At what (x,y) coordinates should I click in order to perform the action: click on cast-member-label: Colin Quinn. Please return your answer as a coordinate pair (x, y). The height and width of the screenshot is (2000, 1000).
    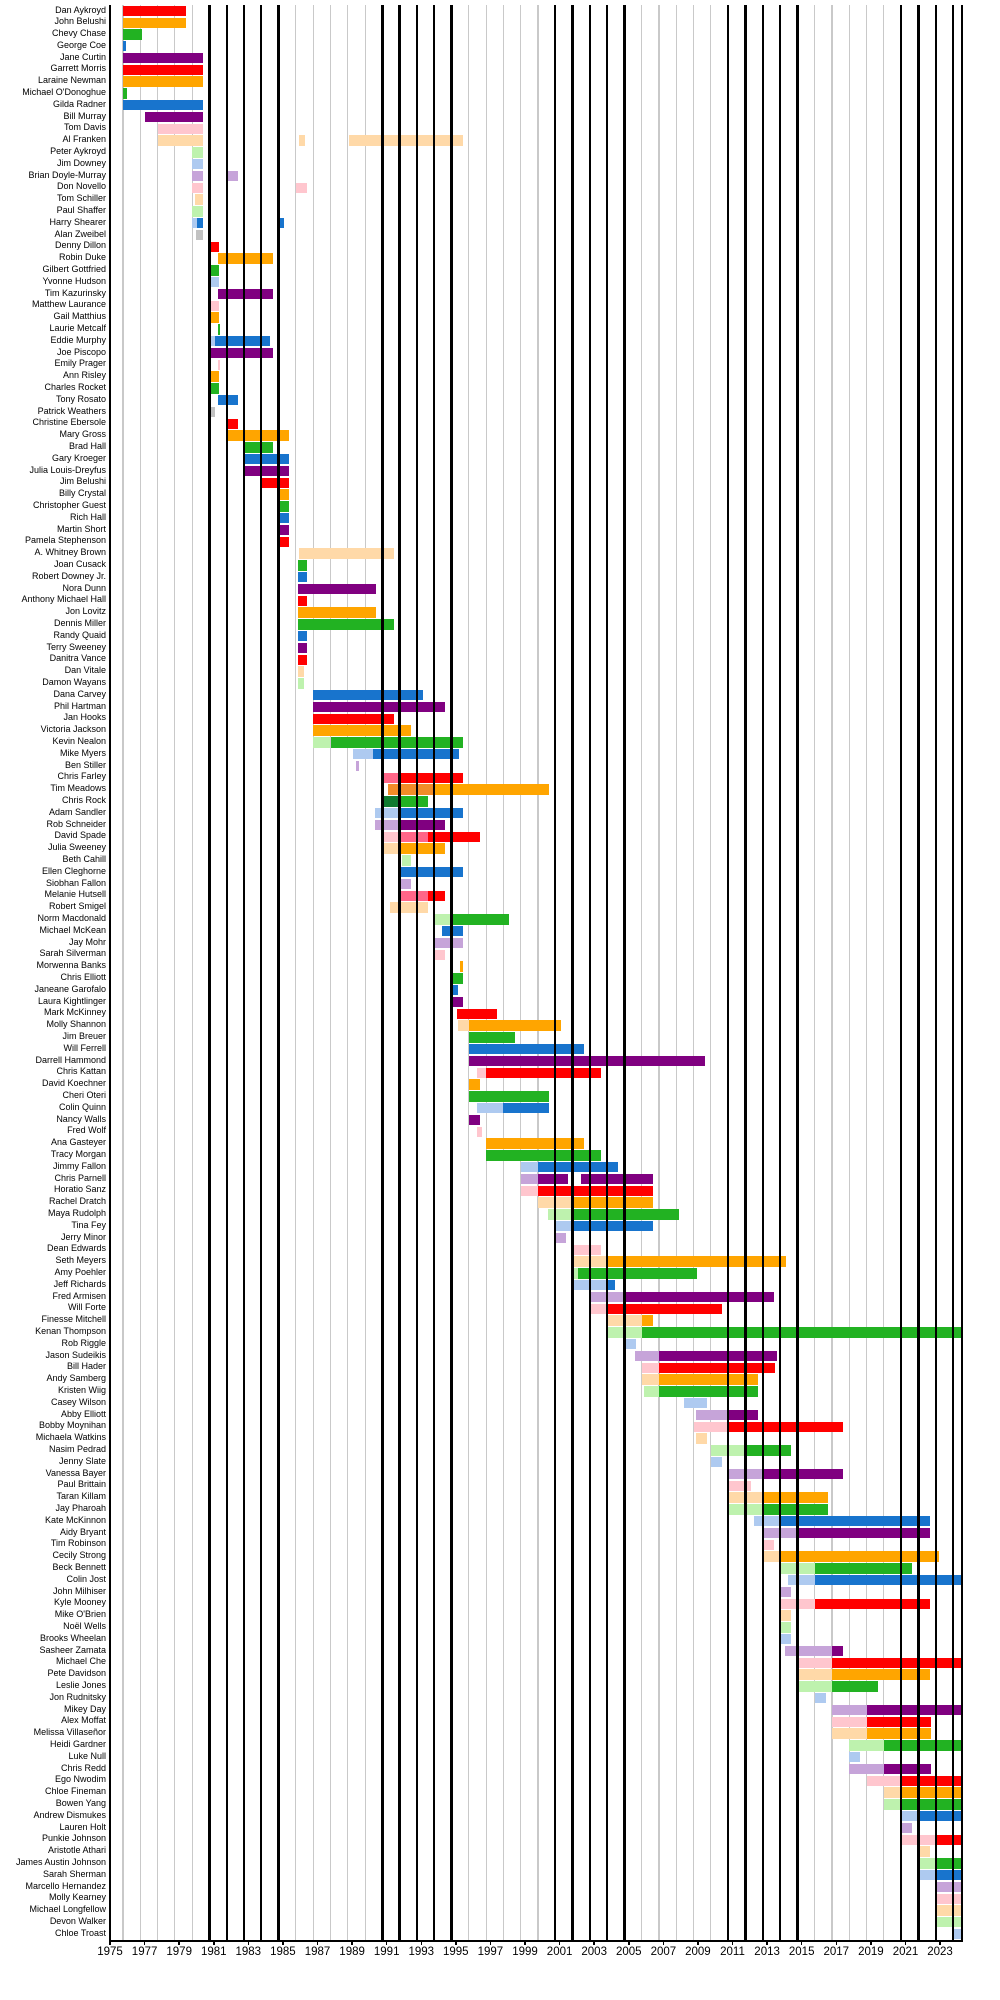
    Looking at the image, I should click on (82, 1106).